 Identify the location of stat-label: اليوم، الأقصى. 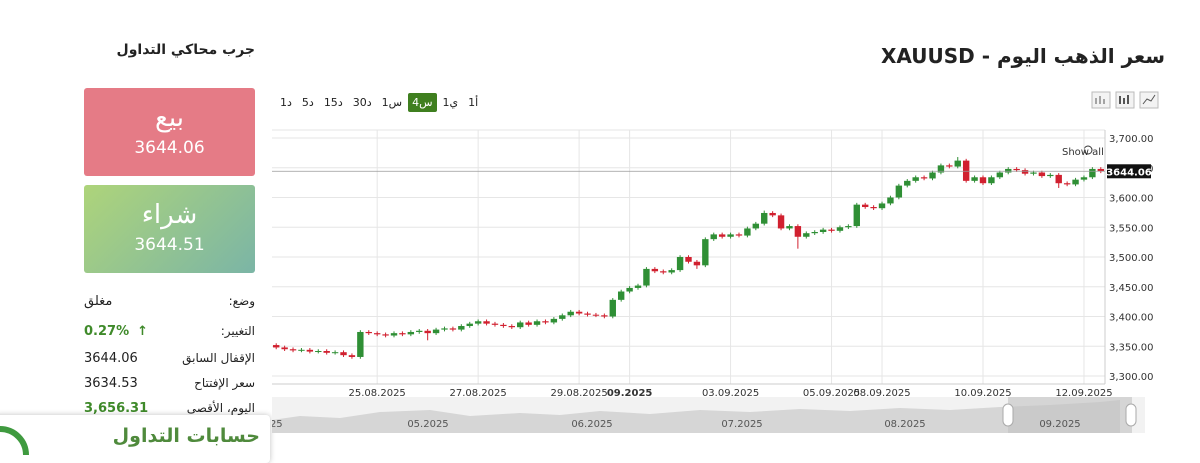
(220, 408).